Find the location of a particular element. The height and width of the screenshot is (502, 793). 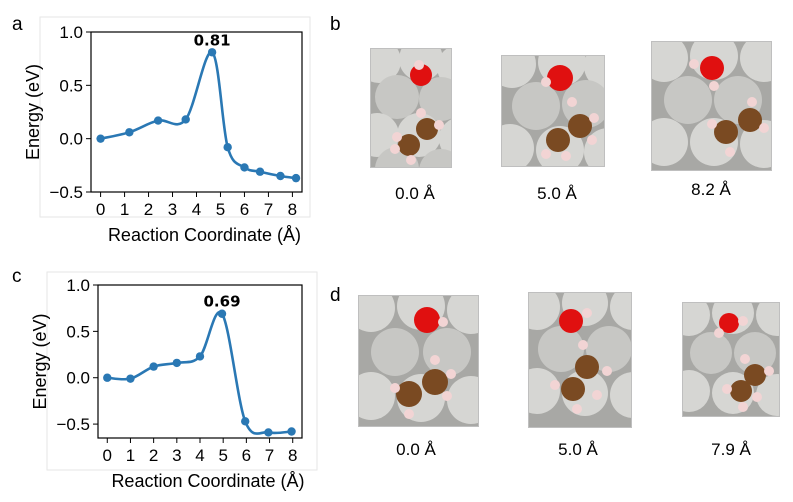

structure-b-3-image is located at coordinates (711, 106).